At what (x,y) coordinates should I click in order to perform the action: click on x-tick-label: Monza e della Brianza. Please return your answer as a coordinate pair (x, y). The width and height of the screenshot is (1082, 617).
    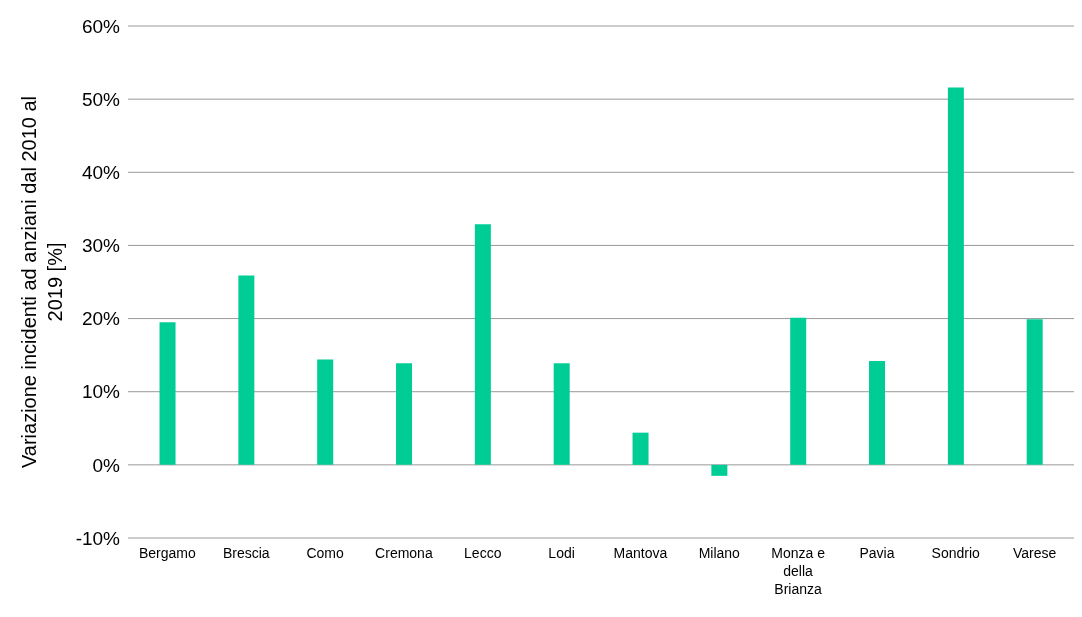
    Looking at the image, I should click on (798, 571).